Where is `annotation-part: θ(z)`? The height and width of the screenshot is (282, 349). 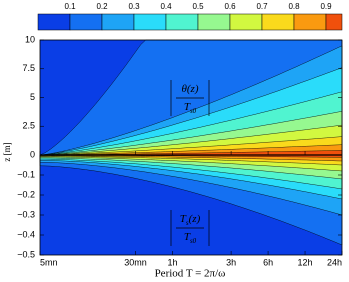 annotation-part: θ(z) is located at coordinates (189, 89).